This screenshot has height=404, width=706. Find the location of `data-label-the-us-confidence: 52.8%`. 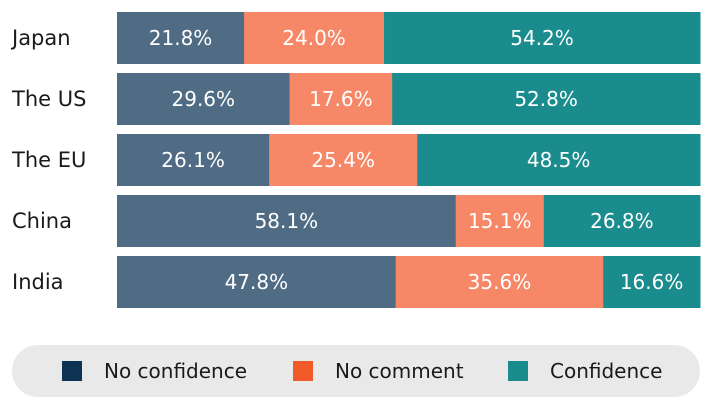

data-label-the-us-confidence: 52.8% is located at coordinates (546, 99).